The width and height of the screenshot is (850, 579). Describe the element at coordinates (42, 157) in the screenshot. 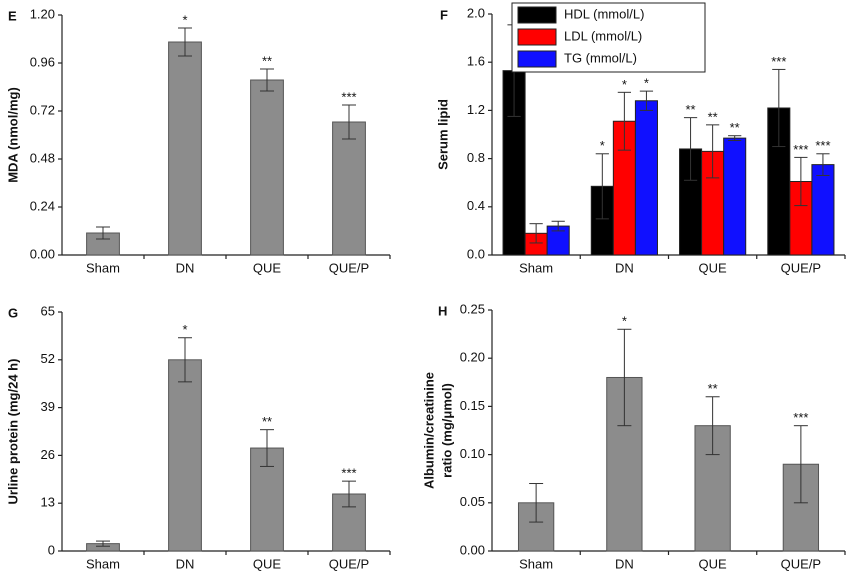

I see `y-tick-label: 0.48` at that location.